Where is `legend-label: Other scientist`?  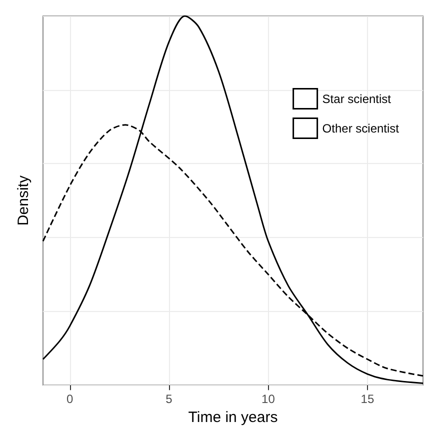 legend-label: Other scientist is located at coordinates (361, 128).